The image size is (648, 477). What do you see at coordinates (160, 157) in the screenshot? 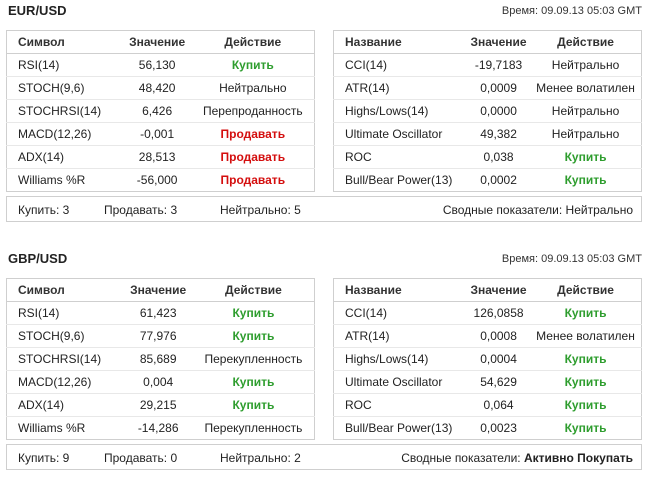
I see `table-row: ADX(14) 28,513 Продавать` at bounding box center [160, 157].